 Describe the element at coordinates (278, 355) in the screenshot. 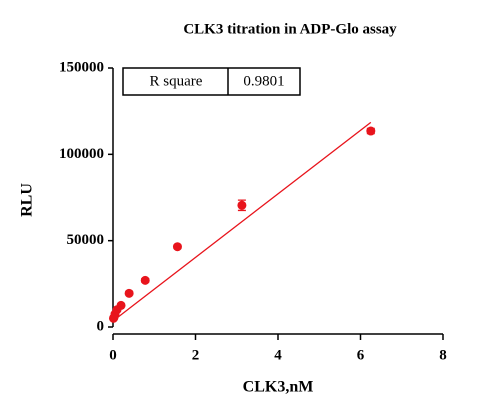

I see `x-tick-label: 4` at that location.